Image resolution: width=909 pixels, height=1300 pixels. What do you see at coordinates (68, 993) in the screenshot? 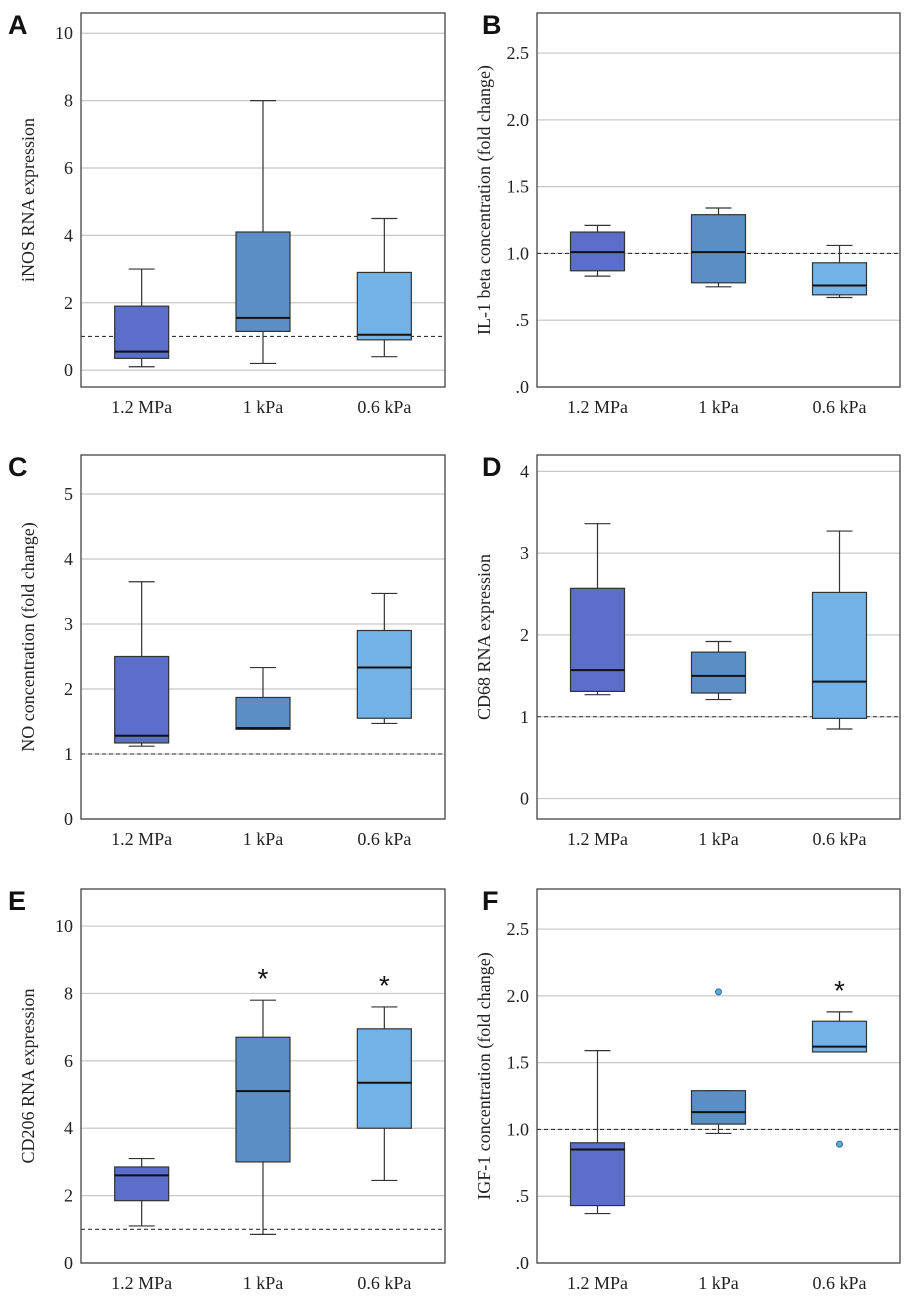
I see `y-tick-label: 8` at bounding box center [68, 993].